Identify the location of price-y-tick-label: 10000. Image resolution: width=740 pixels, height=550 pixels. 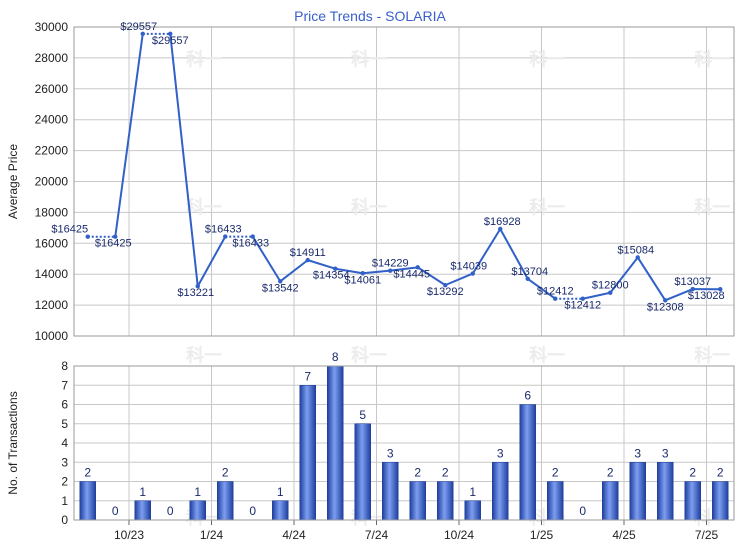
(52, 336).